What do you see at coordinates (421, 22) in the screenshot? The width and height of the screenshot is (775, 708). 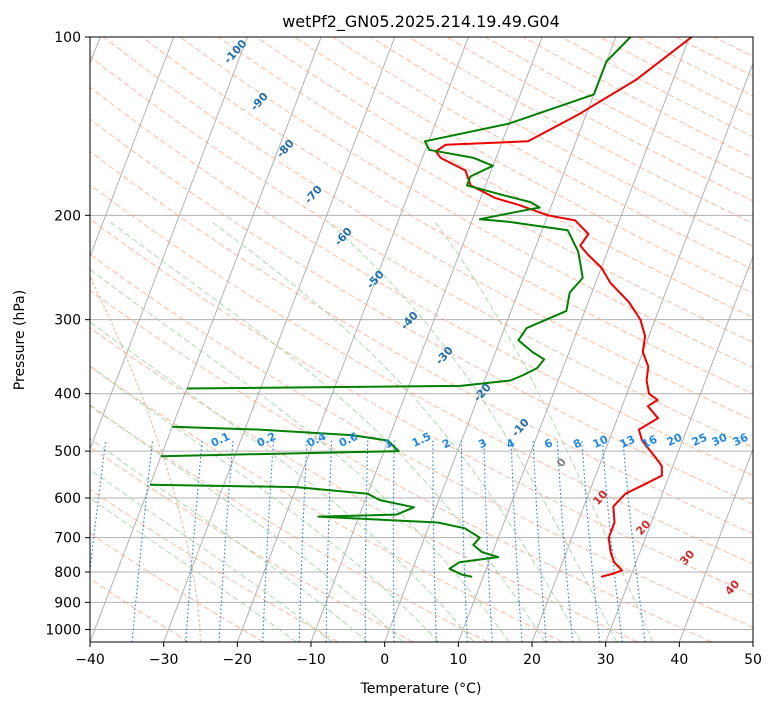 I see `chart-title: wetPf2_GN05.2025.214.19.49.G04` at bounding box center [421, 22].